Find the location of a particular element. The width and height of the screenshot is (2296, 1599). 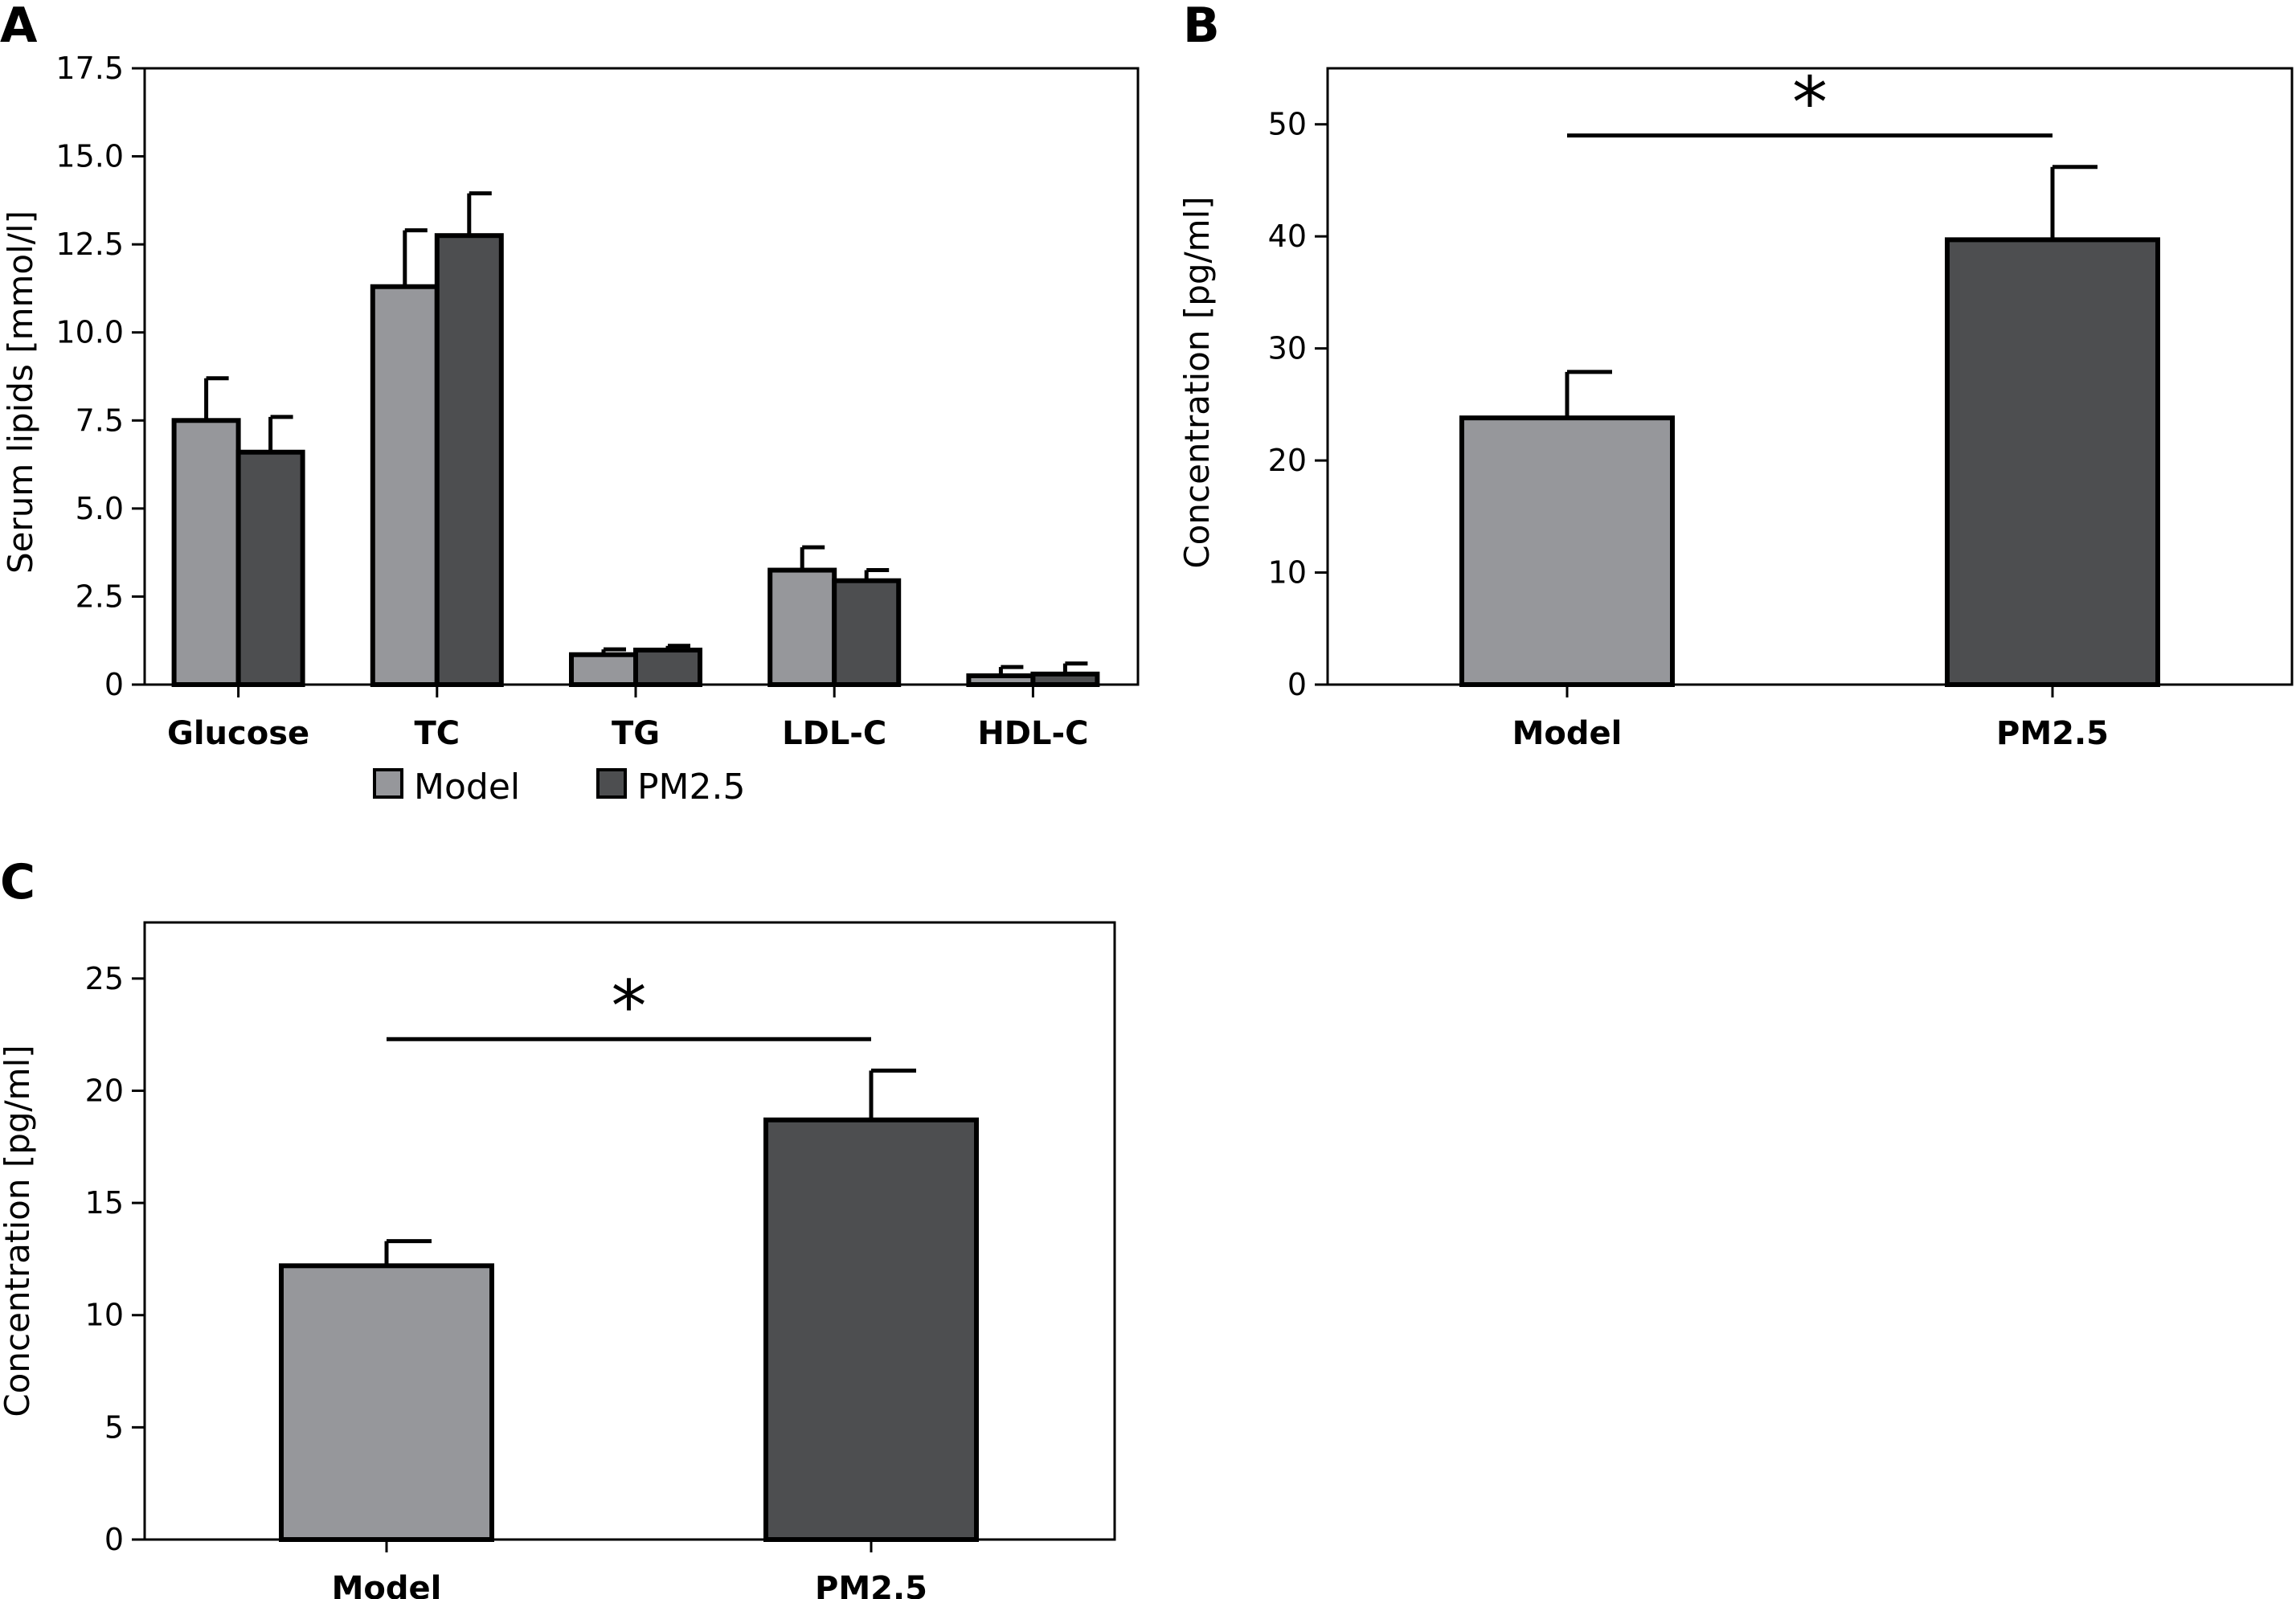

panel-a-bars is located at coordinates (636, 439).